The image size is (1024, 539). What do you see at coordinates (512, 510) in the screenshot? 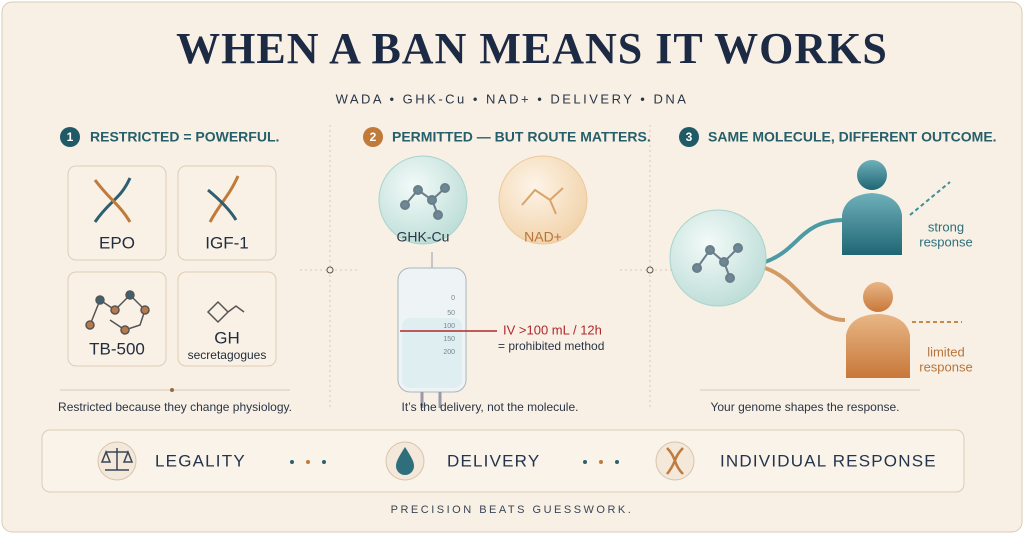
I see `footer: PRECISION BEATS GUESSWORK.` at bounding box center [512, 510].